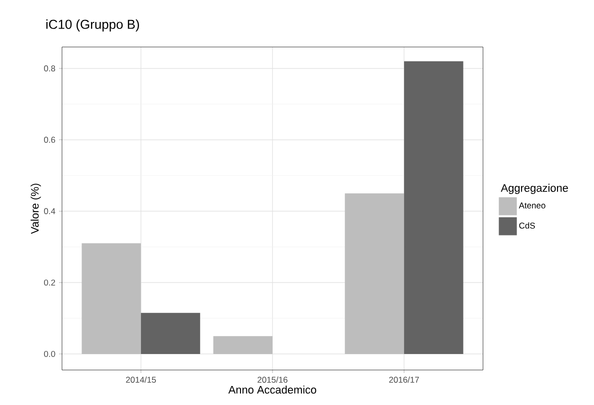 The height and width of the screenshot is (405, 594). Describe the element at coordinates (50, 139) in the screenshot. I see `y-tick-label: 0.6` at that location.